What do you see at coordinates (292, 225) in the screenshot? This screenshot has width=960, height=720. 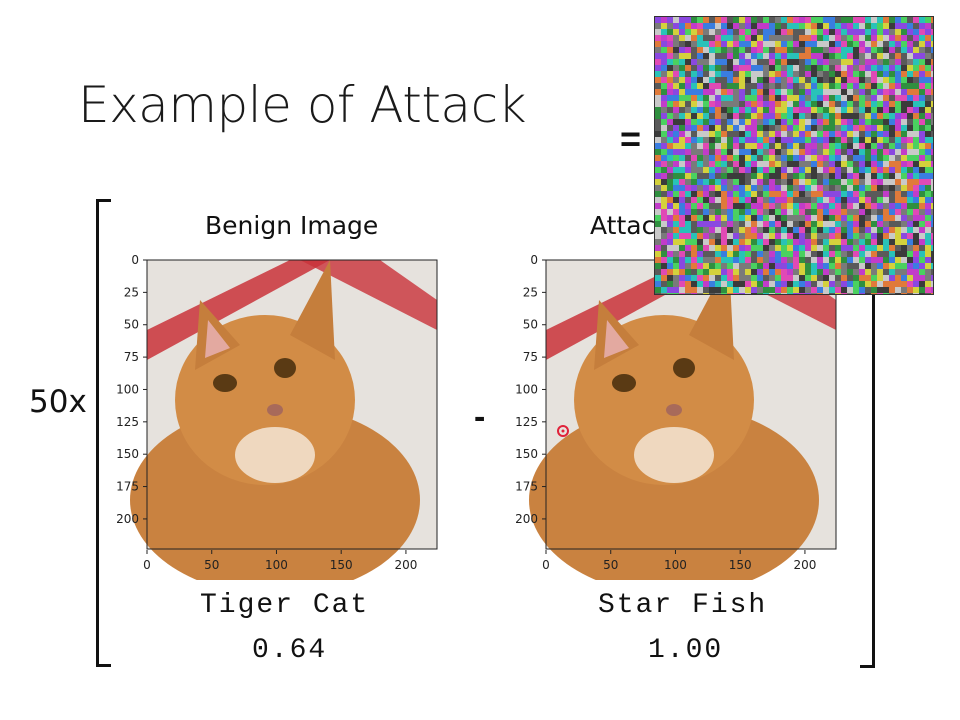 I see `benign-image-title: Benign Image` at bounding box center [292, 225].